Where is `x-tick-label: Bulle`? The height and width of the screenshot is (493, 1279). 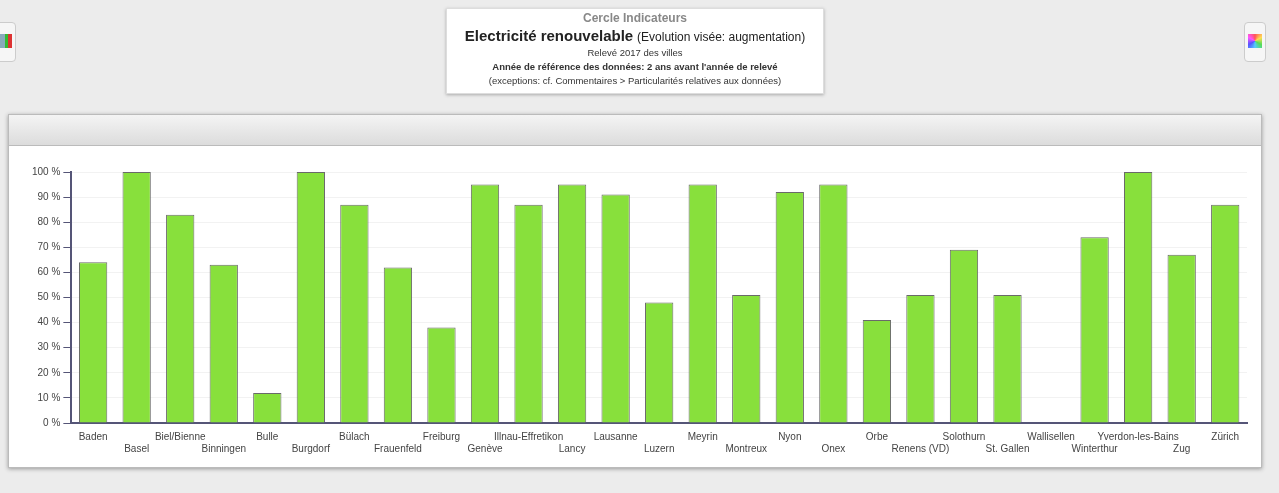 x-tick-label: Bulle is located at coordinates (267, 436).